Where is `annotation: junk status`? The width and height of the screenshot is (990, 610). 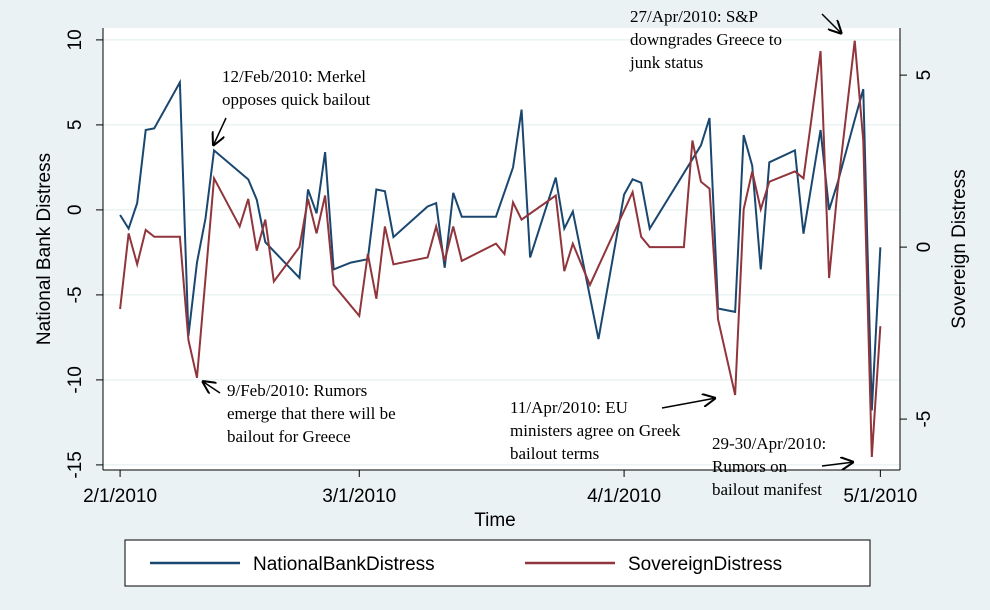 annotation: junk status is located at coordinates (666, 62).